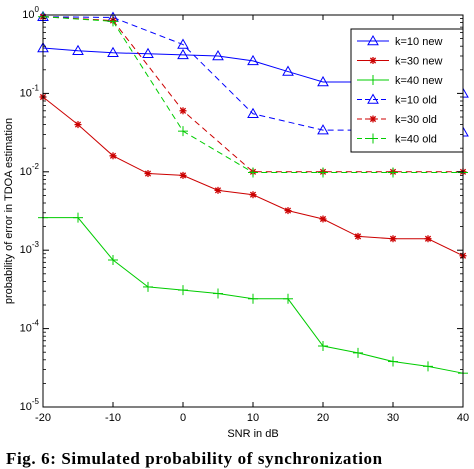  Describe the element at coordinates (418, 62) in the screenshot. I see `legend-label: k=30 new` at that location.